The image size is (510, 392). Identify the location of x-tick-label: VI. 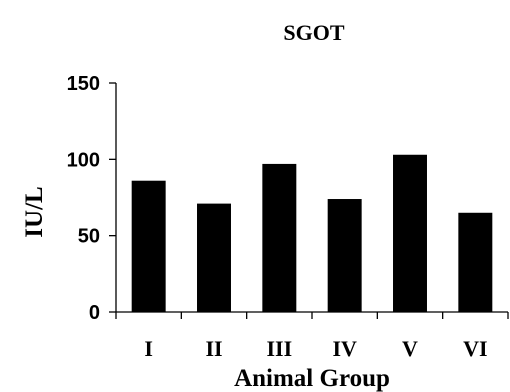
(475, 348).